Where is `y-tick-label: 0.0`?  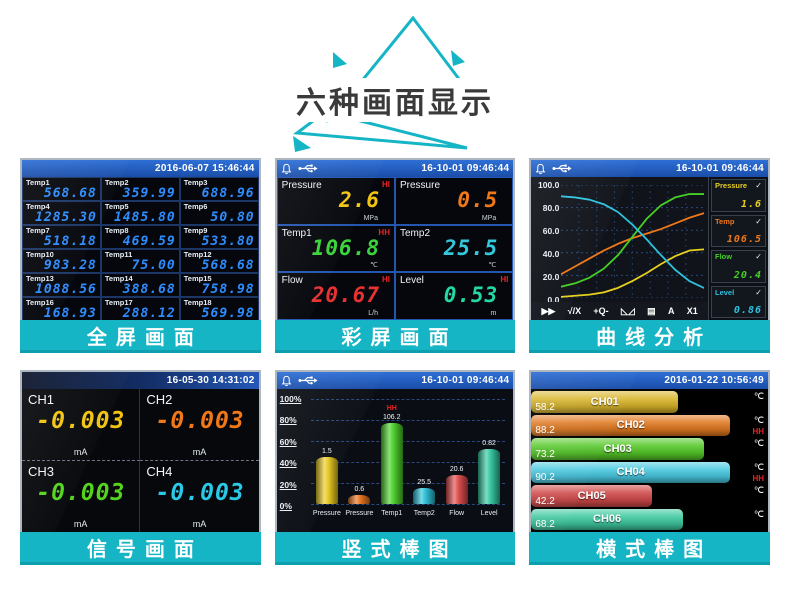
y-tick-label: 0.0 is located at coordinates (553, 300).